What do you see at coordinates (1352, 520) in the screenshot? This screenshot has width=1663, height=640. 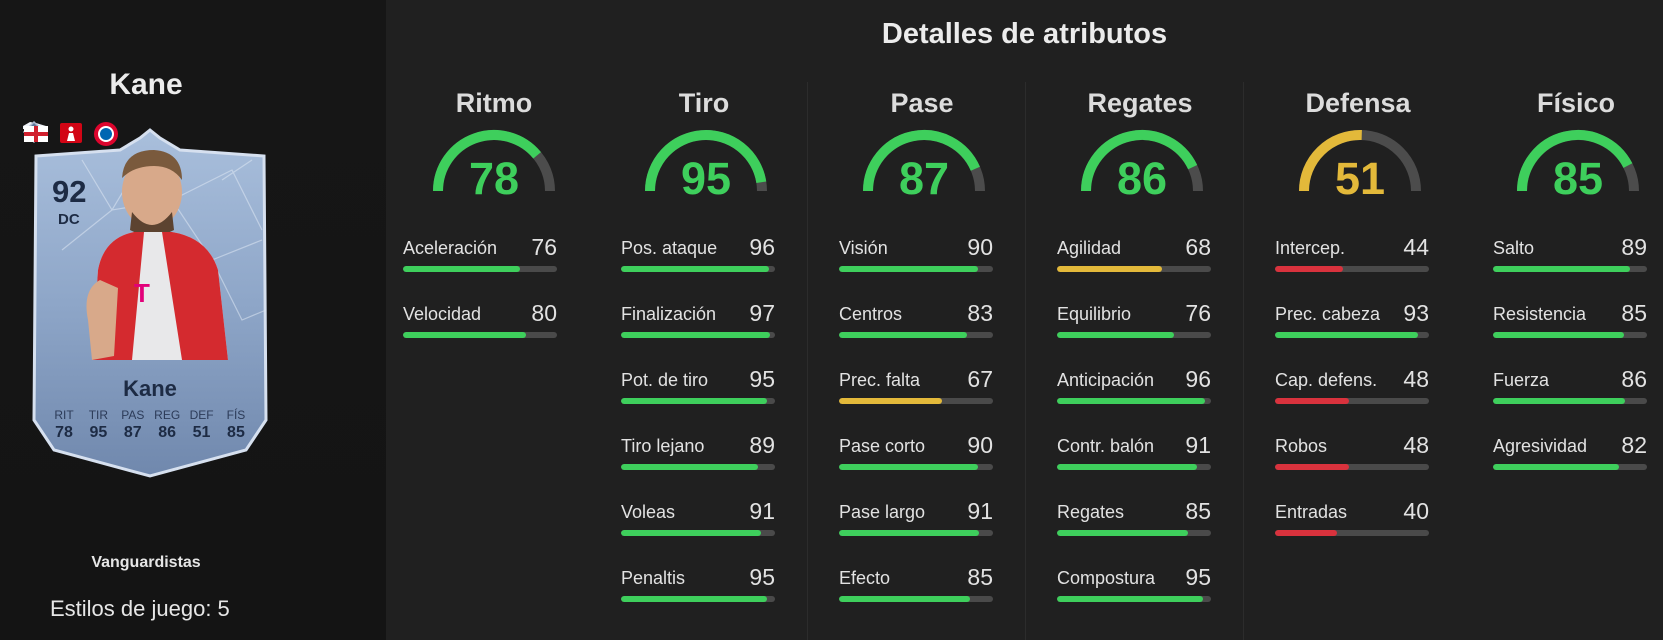 I see `attribute-row-entradas: Entradas 40` at bounding box center [1352, 520].